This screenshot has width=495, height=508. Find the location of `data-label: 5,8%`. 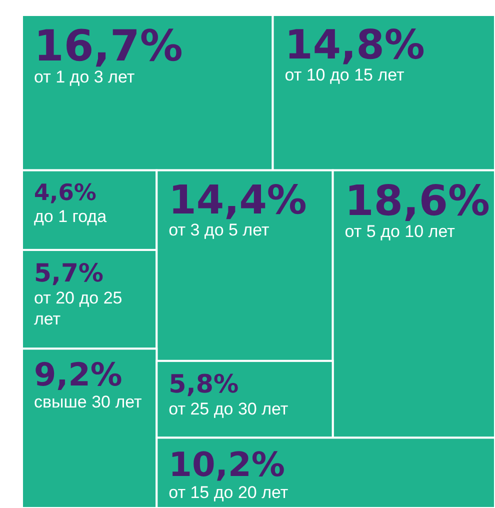

data-label: 5,8% is located at coordinates (203, 384).